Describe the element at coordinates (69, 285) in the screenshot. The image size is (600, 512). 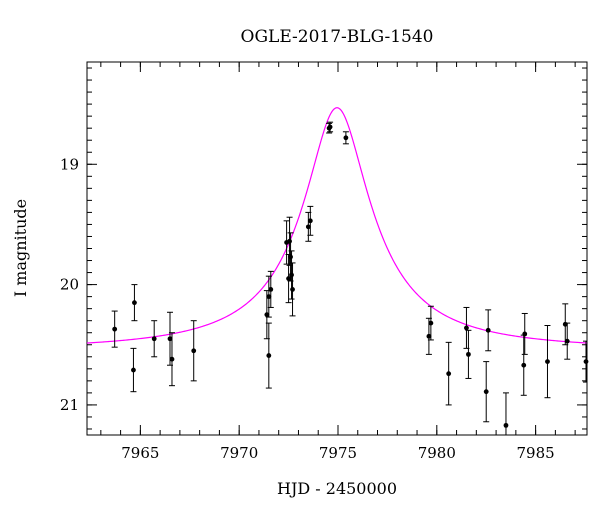
I see `y-tick-label: 20` at that location.